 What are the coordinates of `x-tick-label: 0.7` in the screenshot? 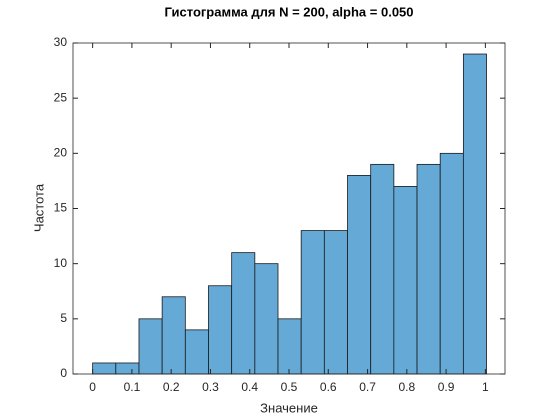 It's located at (367, 387).